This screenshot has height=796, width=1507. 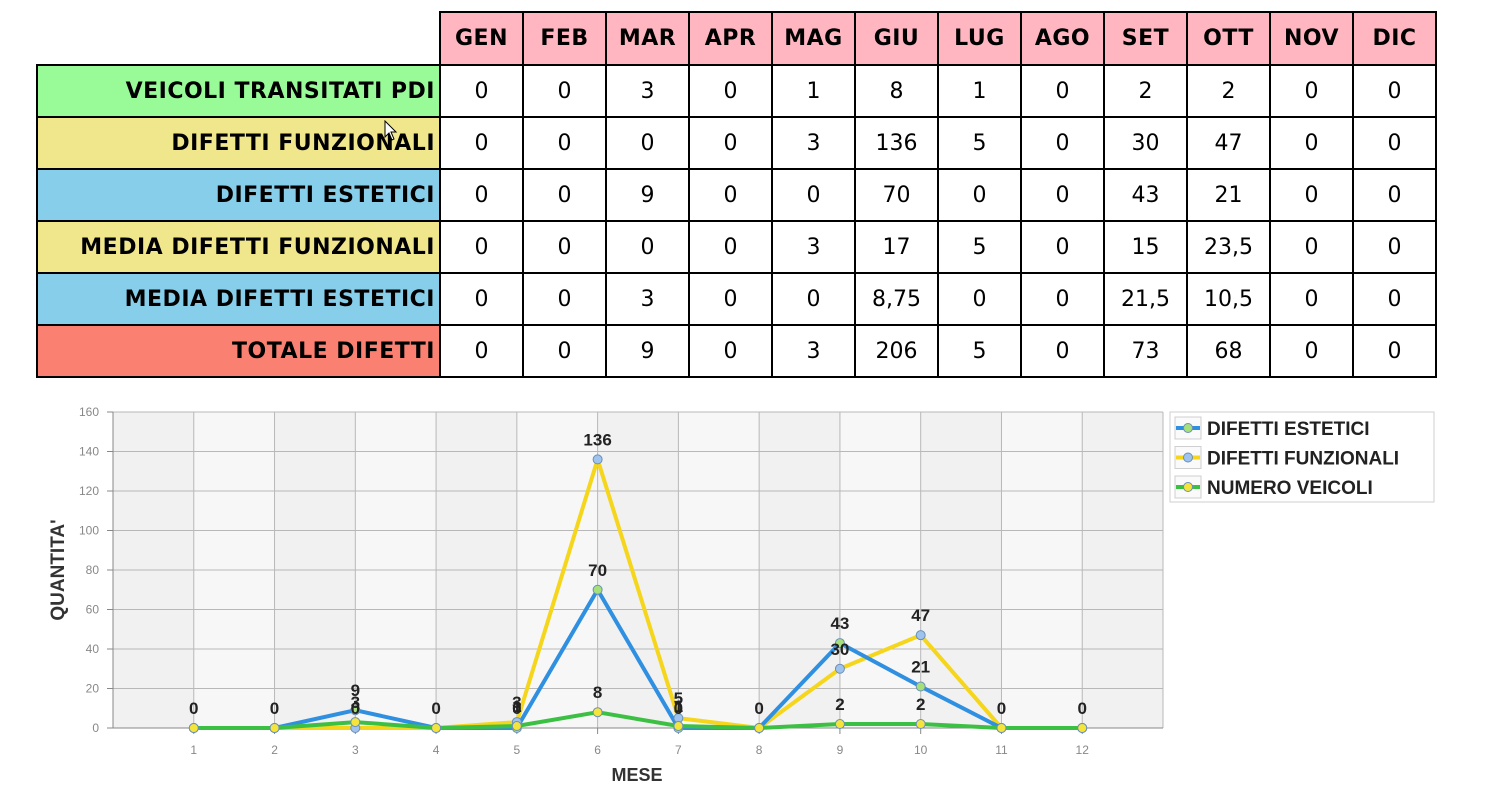 What do you see at coordinates (1001, 750) in the screenshot?
I see `x-tick-label: 11` at bounding box center [1001, 750].